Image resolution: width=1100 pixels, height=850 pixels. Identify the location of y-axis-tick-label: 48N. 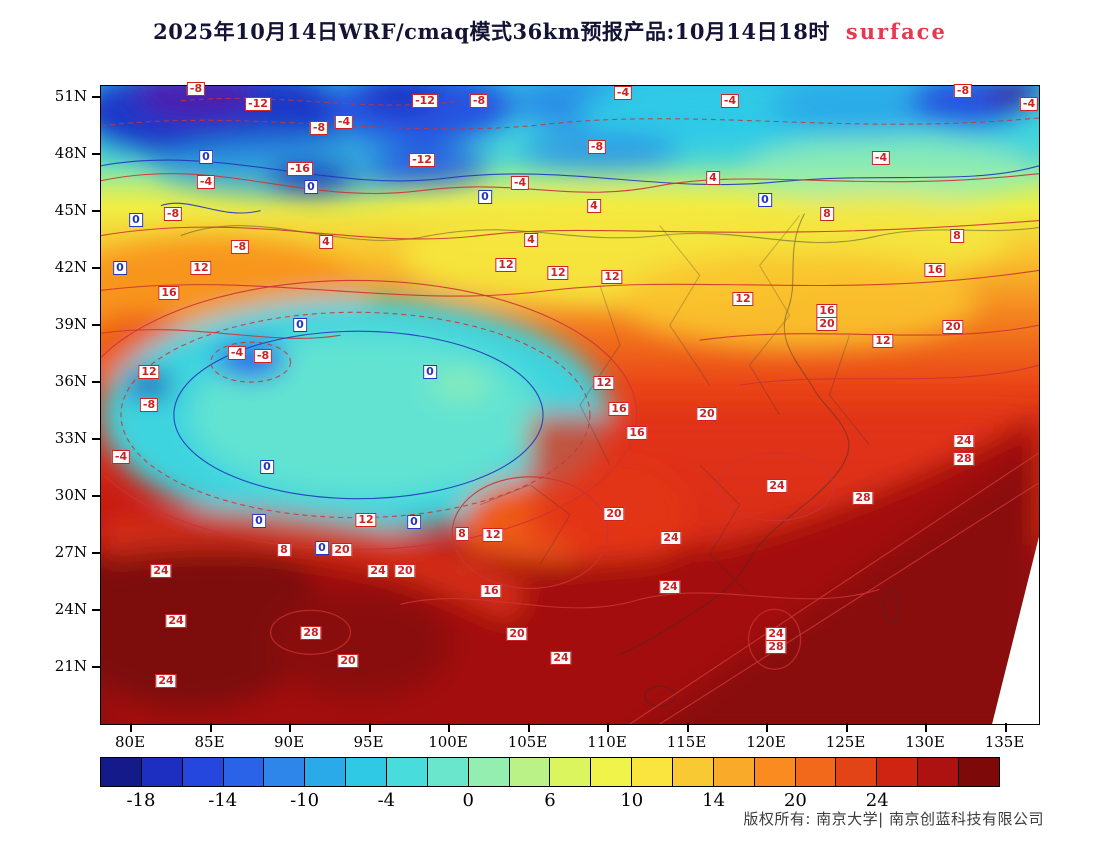
(70, 153).